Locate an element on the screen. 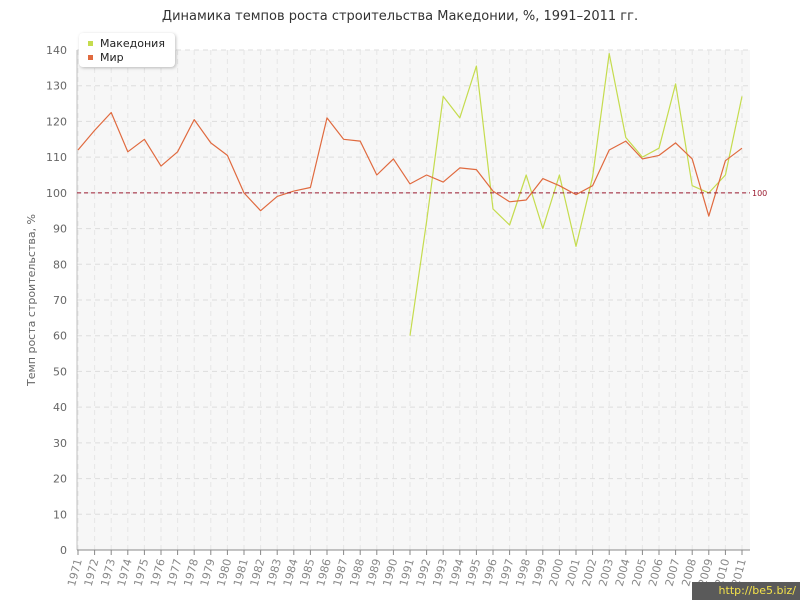  legend-swatch-world is located at coordinates (90, 57).